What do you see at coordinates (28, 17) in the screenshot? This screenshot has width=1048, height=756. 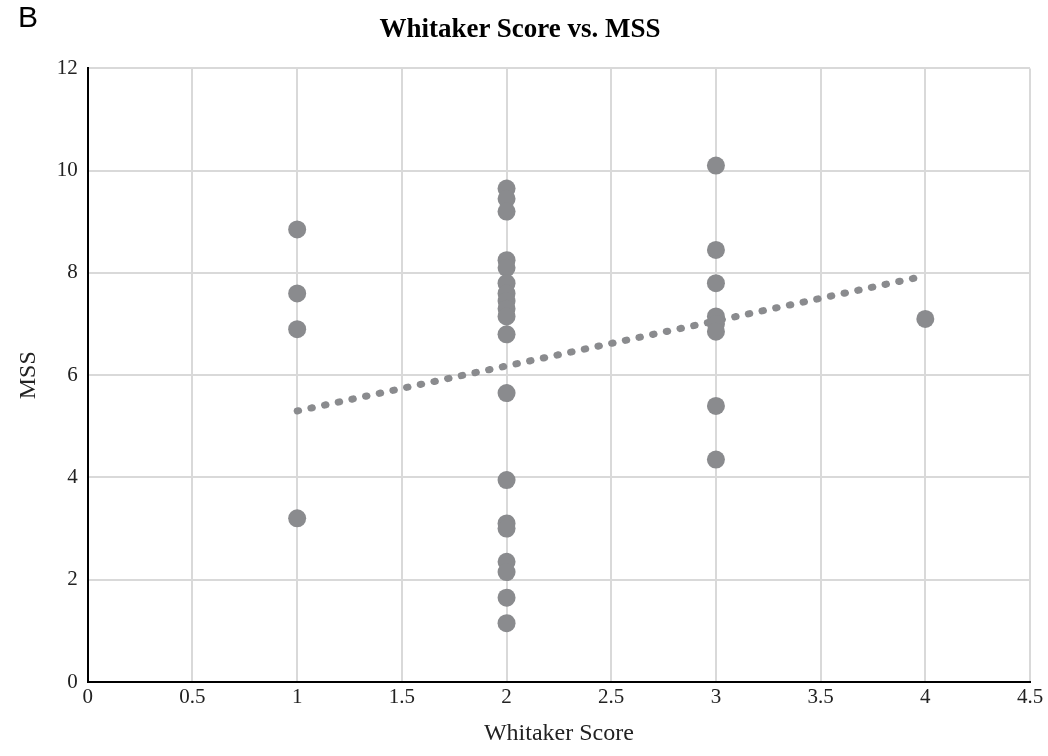 I see `text: B` at bounding box center [28, 17].